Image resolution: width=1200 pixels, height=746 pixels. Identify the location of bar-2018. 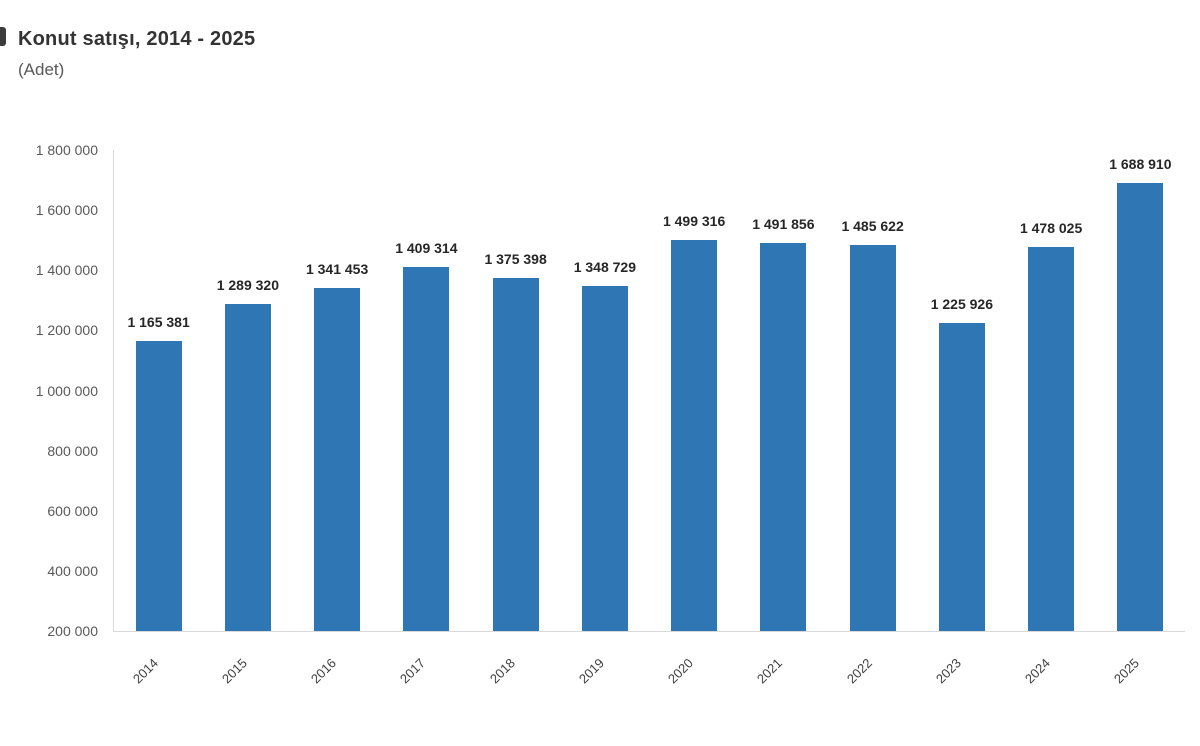
(515, 454).